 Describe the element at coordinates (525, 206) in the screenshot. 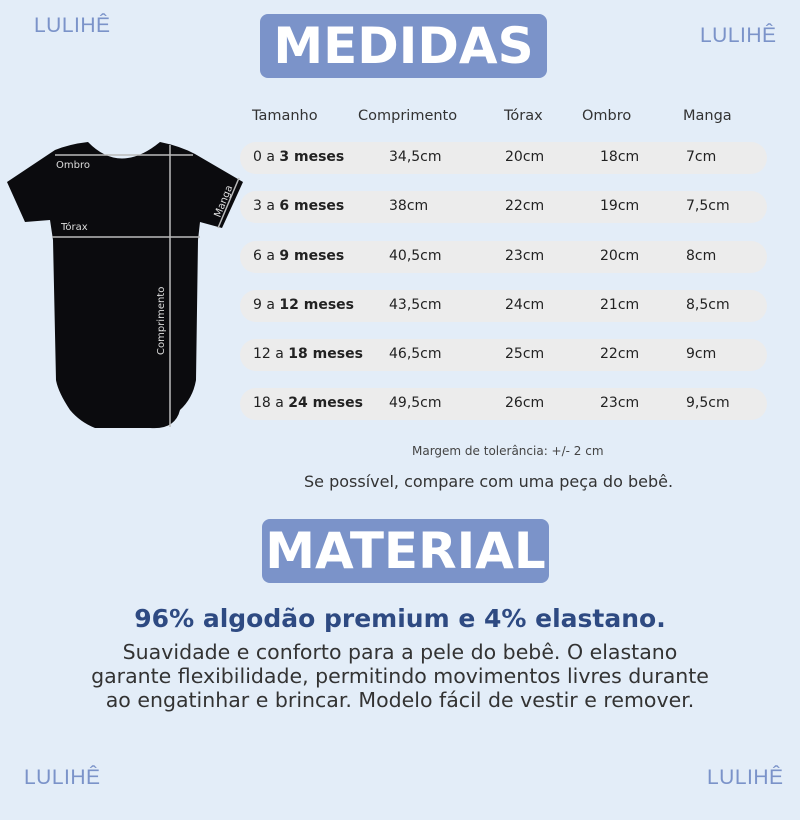

I see `cell-torax: 22cm` at that location.